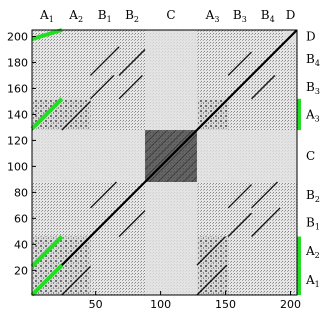 The width and height of the screenshot is (326, 326). What do you see at coordinates (170, 15) in the screenshot?
I see `top-section-label-4: C` at bounding box center [170, 15].